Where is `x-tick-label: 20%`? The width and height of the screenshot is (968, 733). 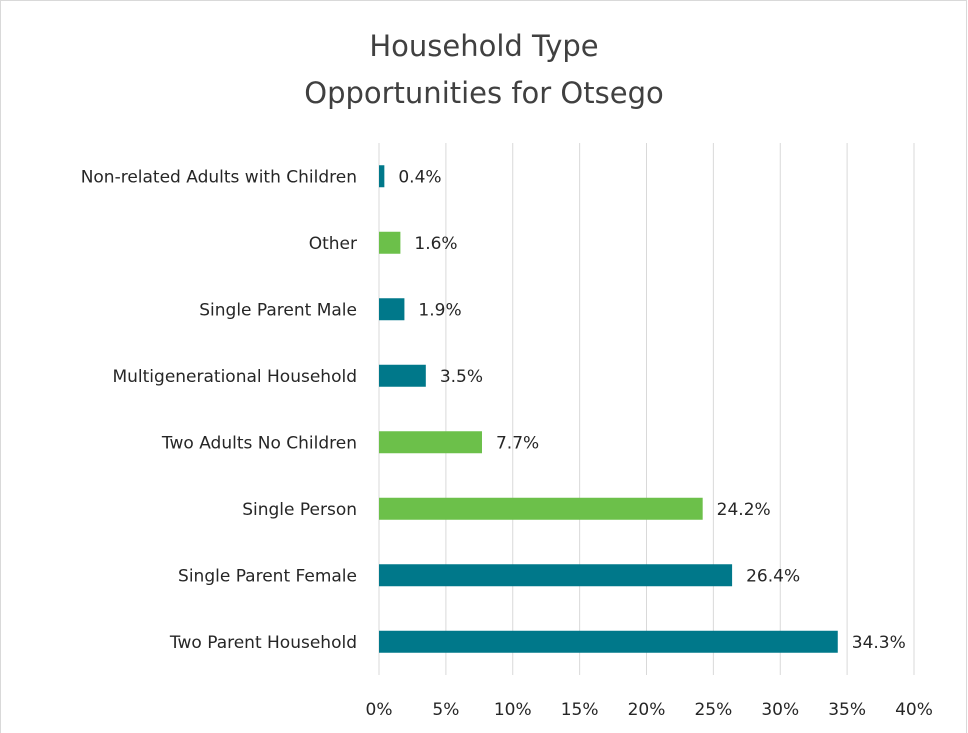
x-tick-label: 20% is located at coordinates (647, 710).